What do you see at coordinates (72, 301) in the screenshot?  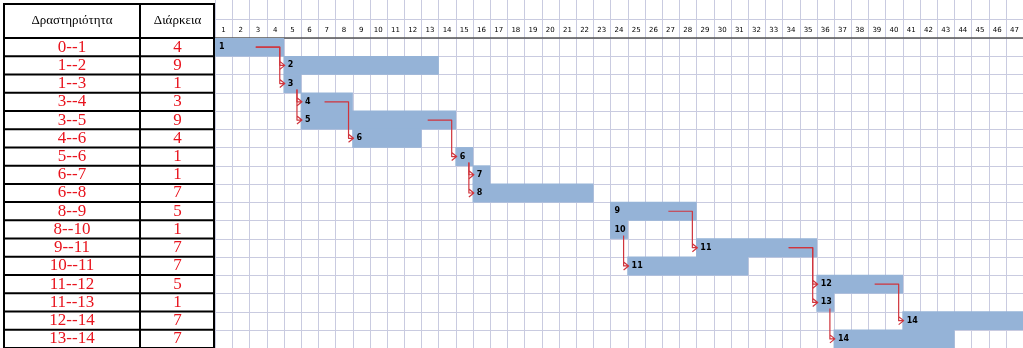 I see `y-tick-label: 11--13` at bounding box center [72, 301].